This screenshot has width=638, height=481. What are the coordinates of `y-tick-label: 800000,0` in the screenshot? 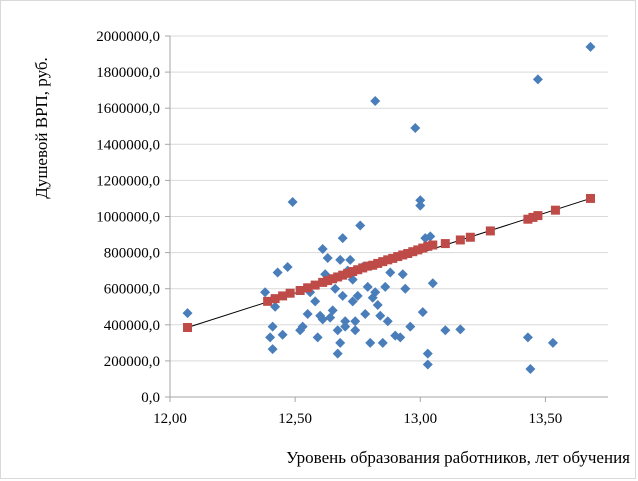 It's located at (132, 254).